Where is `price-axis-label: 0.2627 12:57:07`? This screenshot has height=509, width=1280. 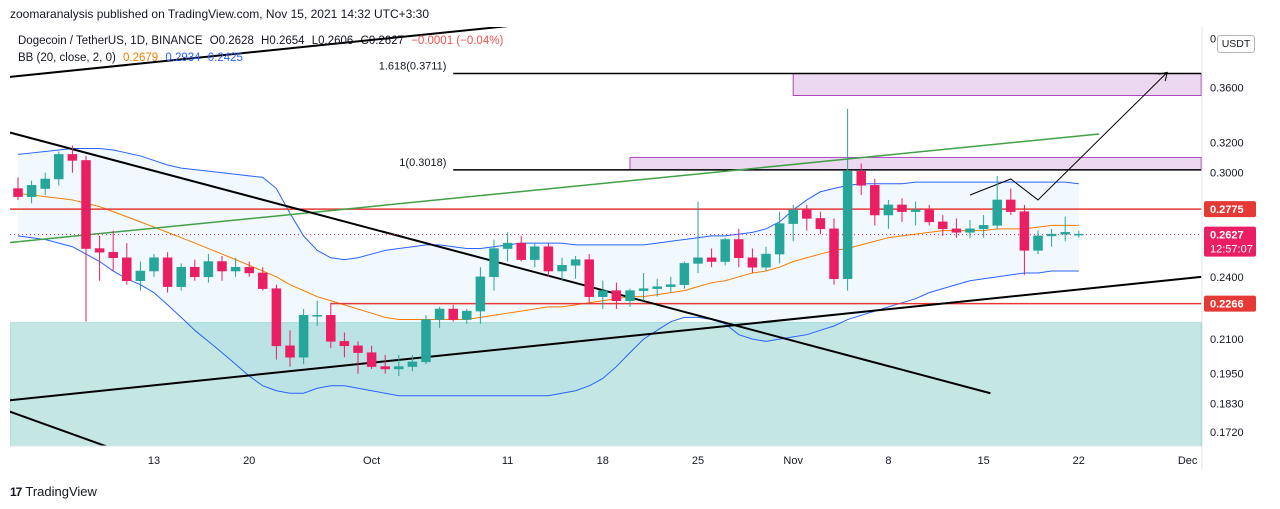 price-axis-label: 0.2627 12:57:07 is located at coordinates (1230, 241).